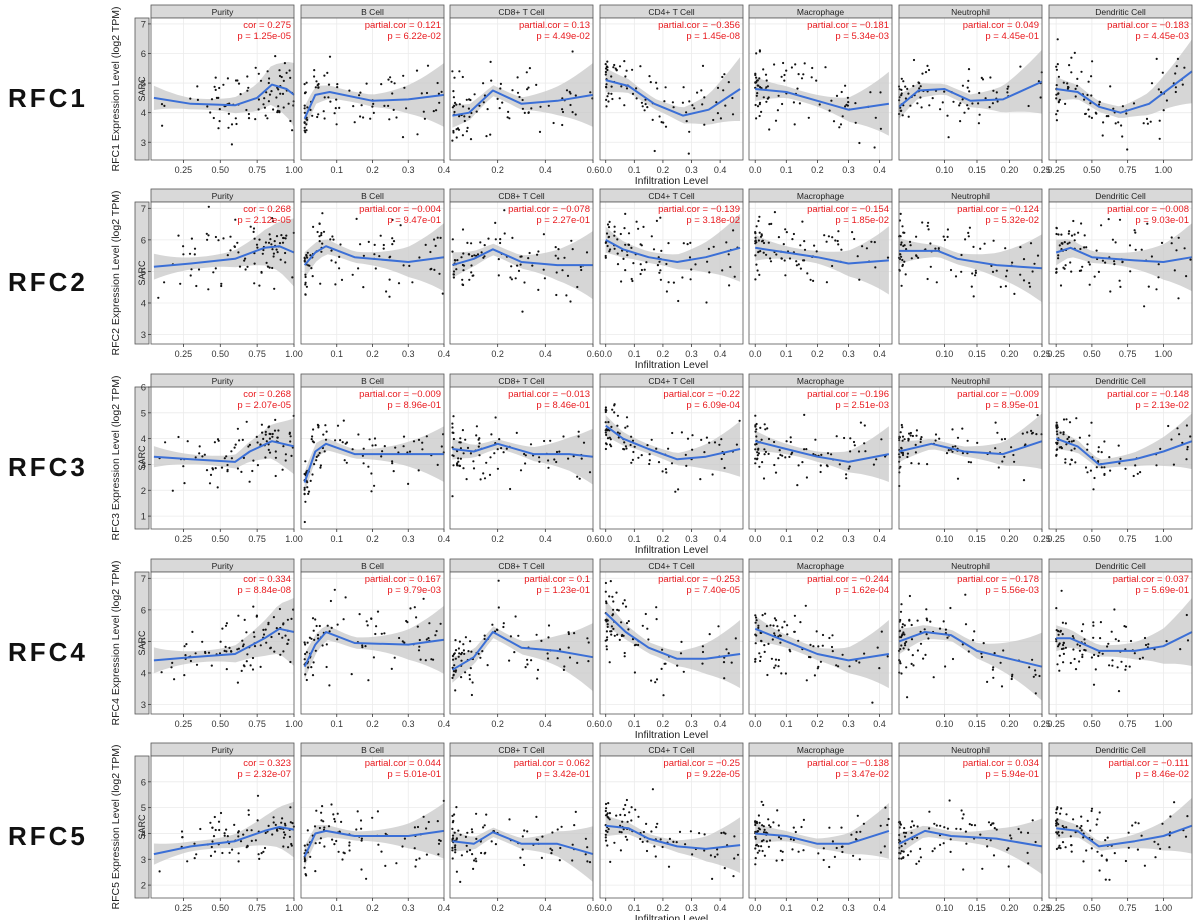 The image size is (1200, 920). What do you see at coordinates (294, 908) in the screenshot?
I see `x-tick-label: 1.00` at bounding box center [294, 908].